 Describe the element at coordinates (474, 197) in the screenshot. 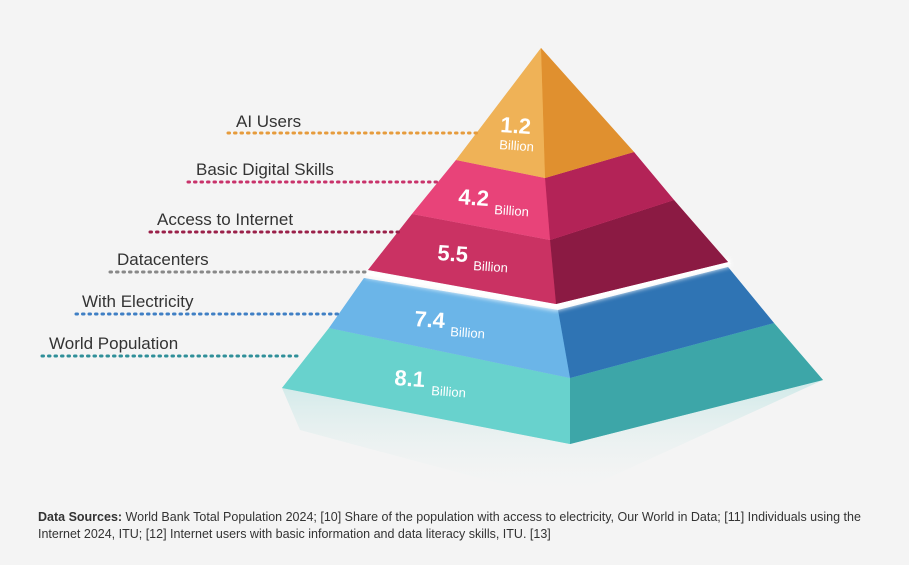

I see `basic-digital-skills-value: 4.2` at that location.